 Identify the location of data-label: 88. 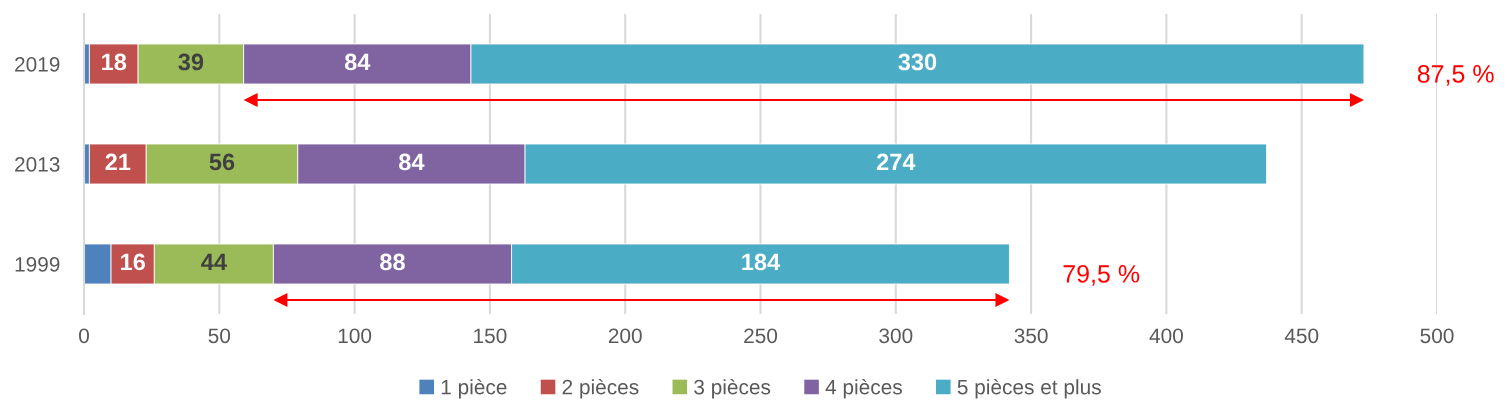
(392, 262).